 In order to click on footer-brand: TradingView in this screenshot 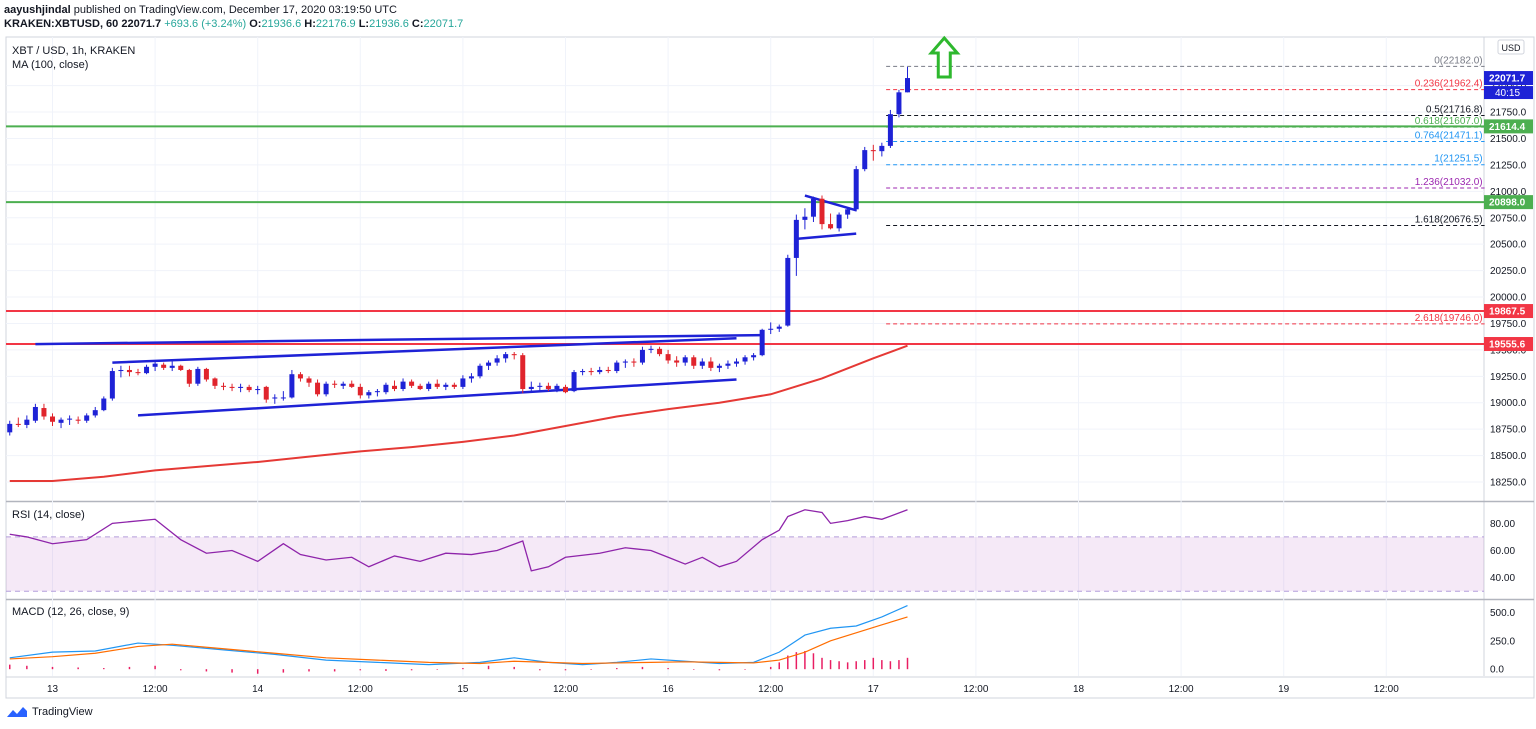, I will do `click(62, 712)`.